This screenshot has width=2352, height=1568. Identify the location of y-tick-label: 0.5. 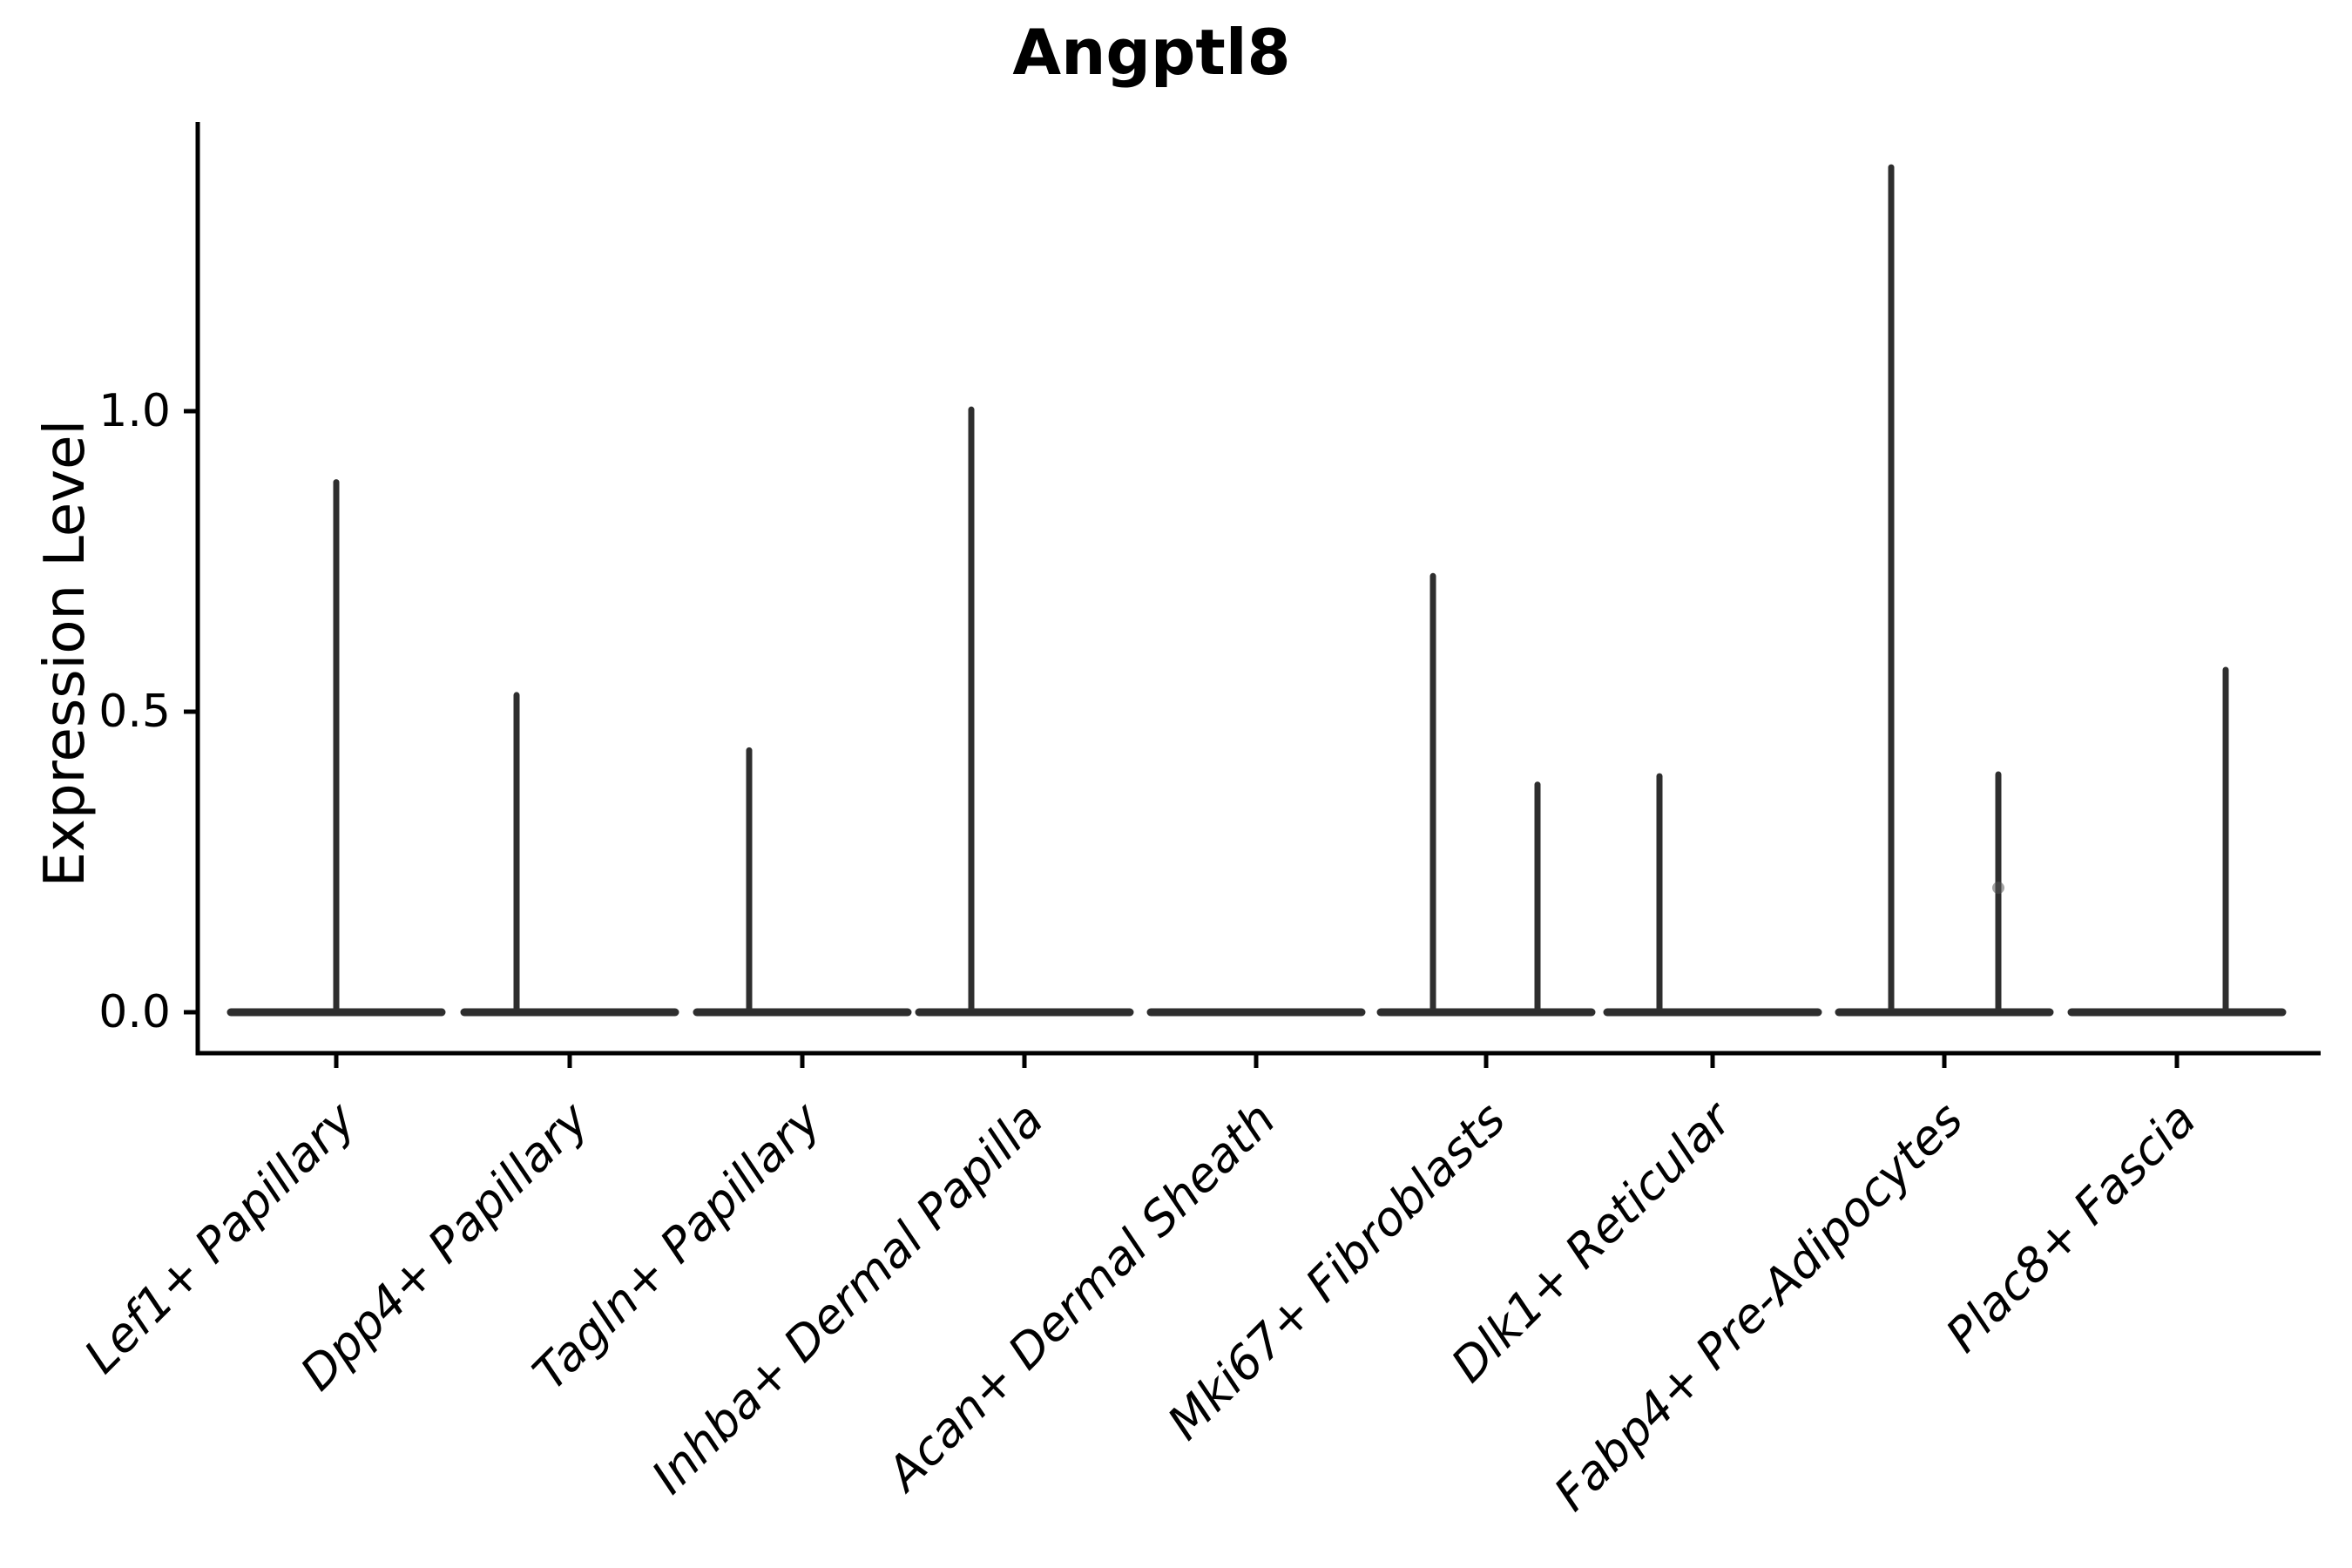
(134, 712).